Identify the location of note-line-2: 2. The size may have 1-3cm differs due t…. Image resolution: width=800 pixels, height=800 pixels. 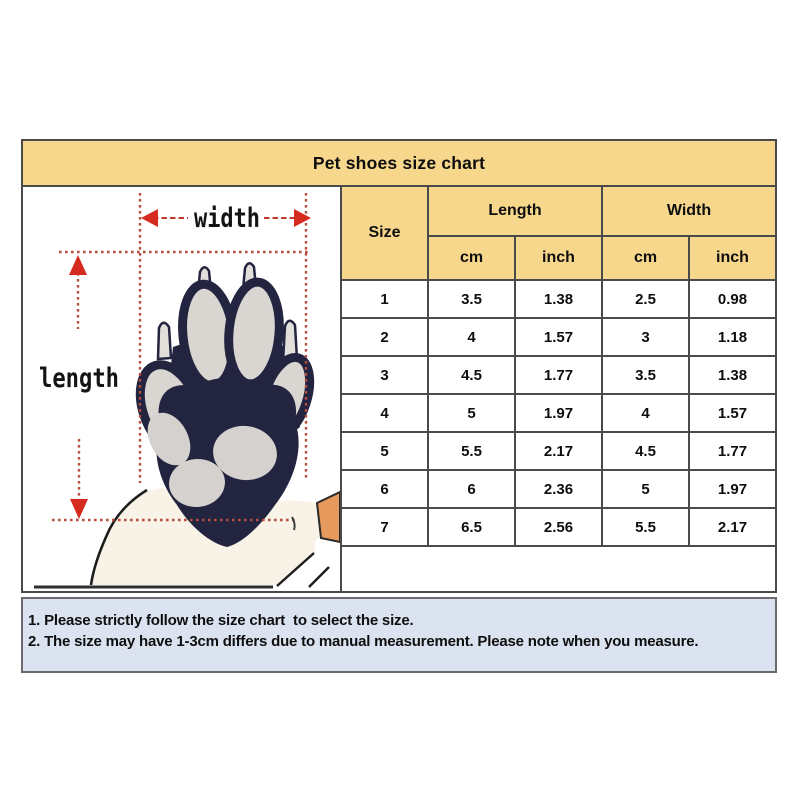
(363, 641).